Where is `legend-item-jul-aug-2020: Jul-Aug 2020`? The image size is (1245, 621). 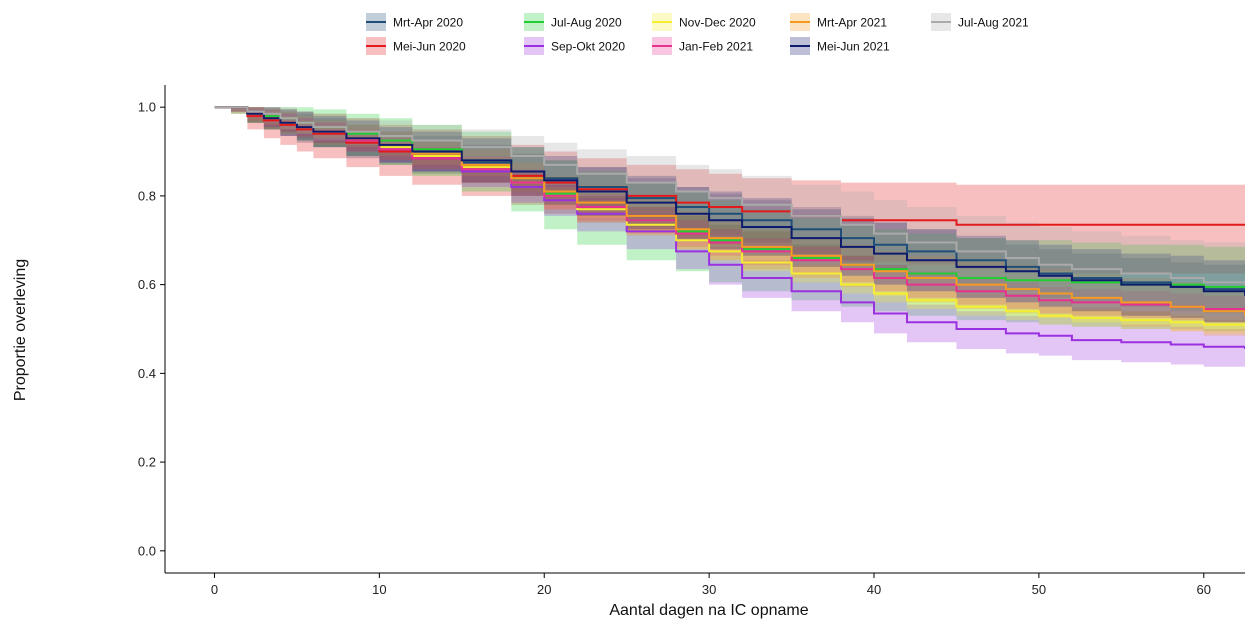
legend-item-jul-aug-2020: Jul-Aug 2020 is located at coordinates (573, 22).